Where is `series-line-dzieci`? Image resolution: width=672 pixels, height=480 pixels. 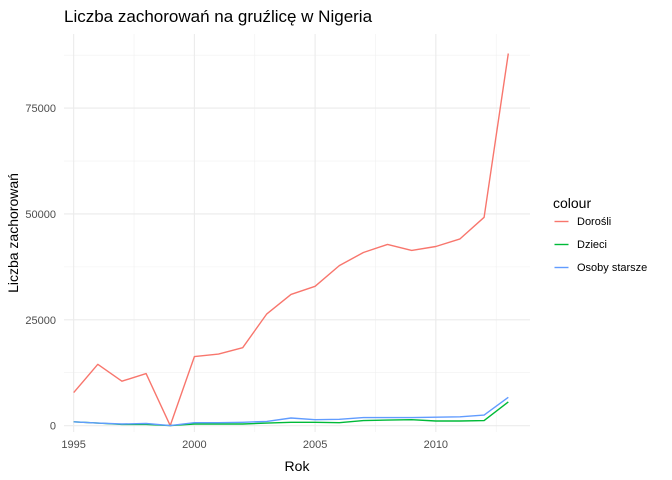 series-line-dzieci is located at coordinates (291, 414).